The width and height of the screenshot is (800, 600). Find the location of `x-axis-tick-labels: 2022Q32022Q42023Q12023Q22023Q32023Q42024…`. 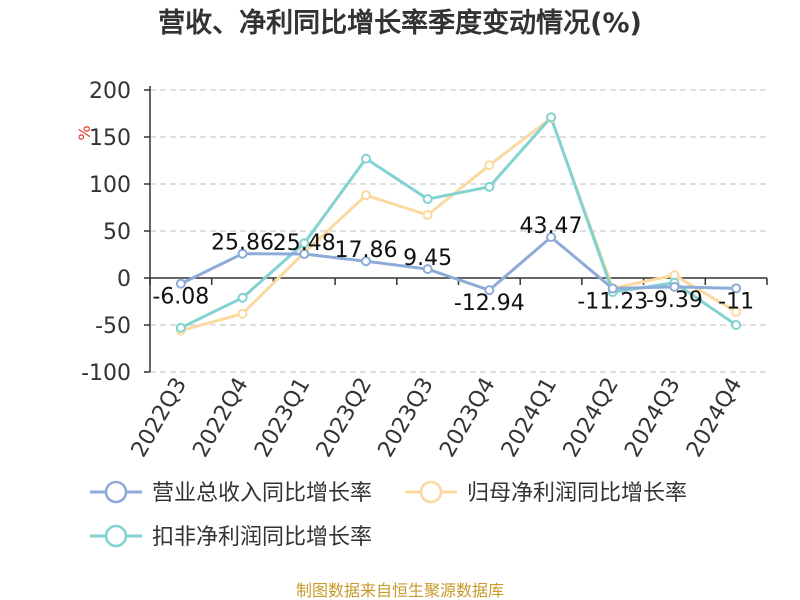

x-axis-tick-labels: 2022Q32022Q42023Q12023Q22023Q32023Q42024… is located at coordinates (437, 417).